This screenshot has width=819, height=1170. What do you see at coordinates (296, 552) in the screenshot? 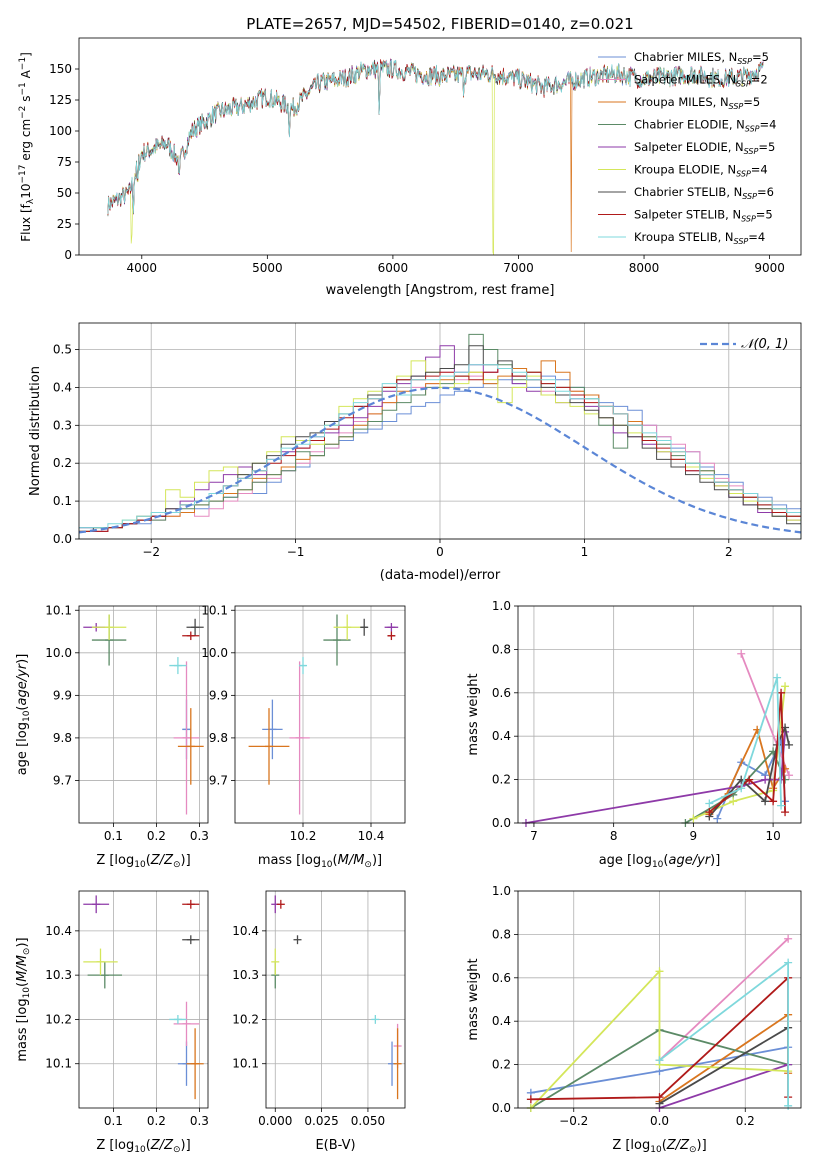
I see `x-tick-label: −1` at bounding box center [296, 552].